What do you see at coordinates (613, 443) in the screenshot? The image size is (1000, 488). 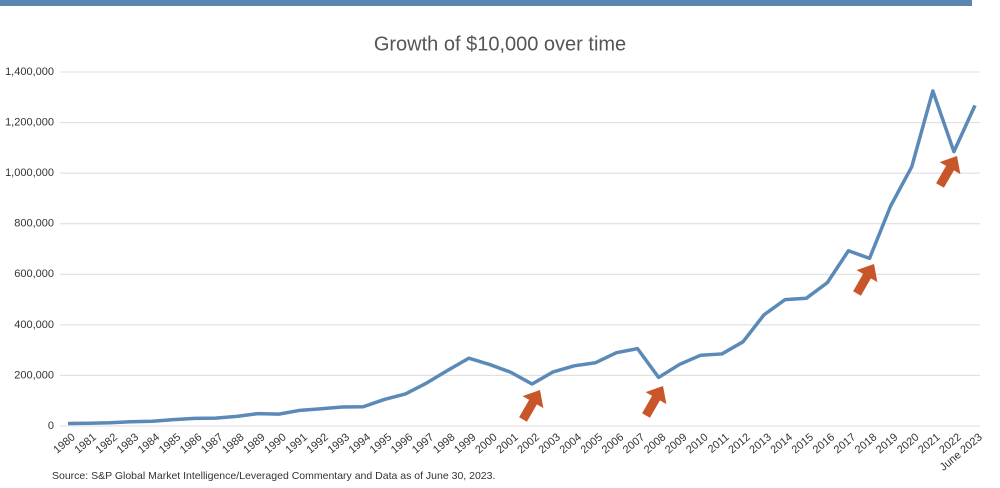 I see `x-tick-label: 2006` at bounding box center [613, 443].